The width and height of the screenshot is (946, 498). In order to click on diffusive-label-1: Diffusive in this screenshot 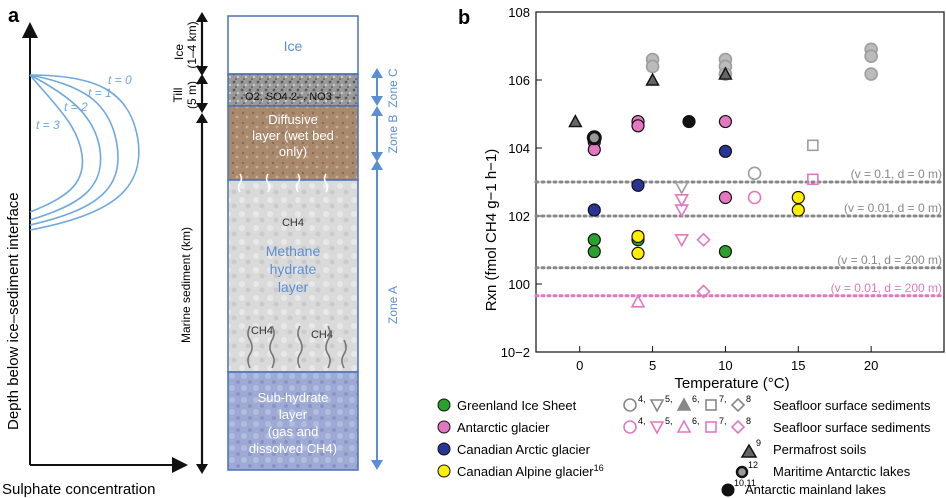, I will do `click(293, 119)`.